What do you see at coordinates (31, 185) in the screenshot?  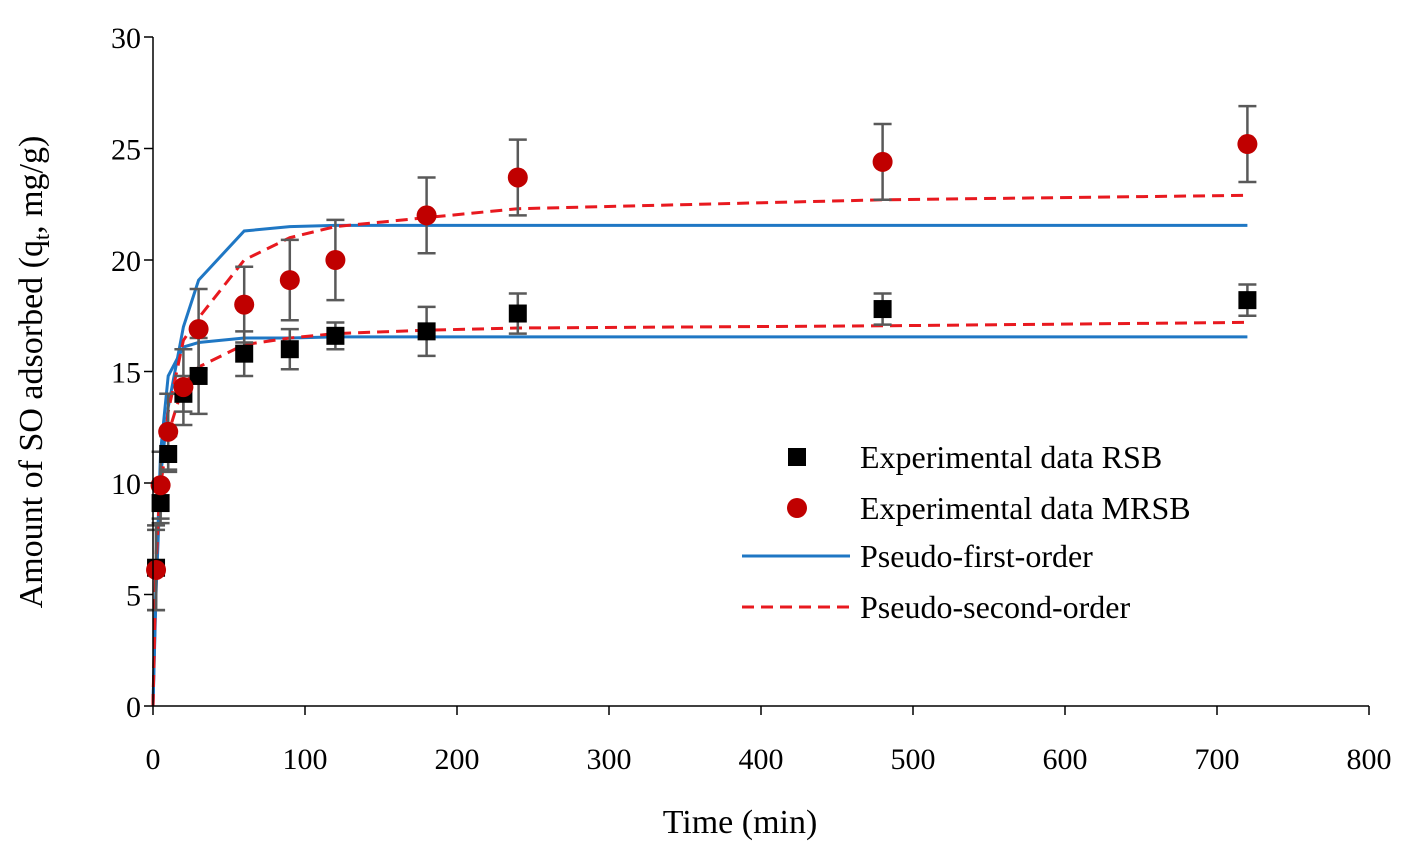 I see `y-axis-title-suffix: , mg/g)` at bounding box center [31, 185].